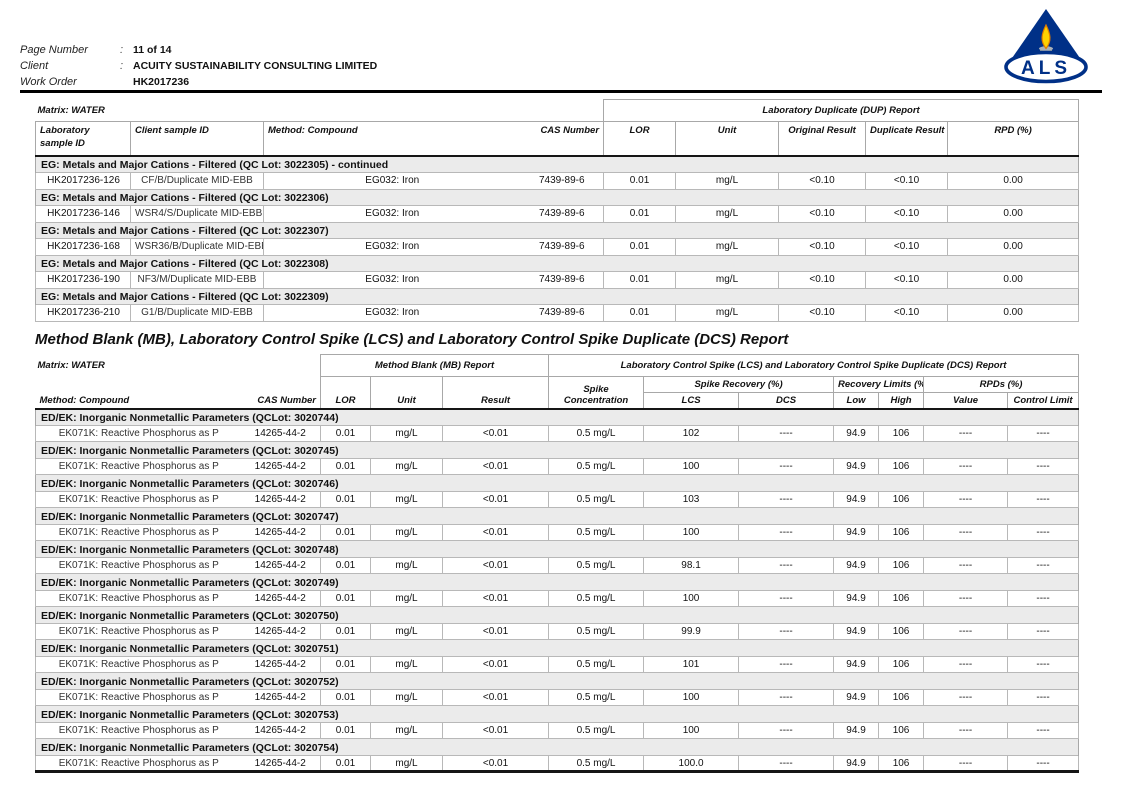 Image resolution: width=1122 pixels, height=794 pixels. Describe the element at coordinates (392, 138) in the screenshot. I see `col-method-compound: Method: Compound` at that location.